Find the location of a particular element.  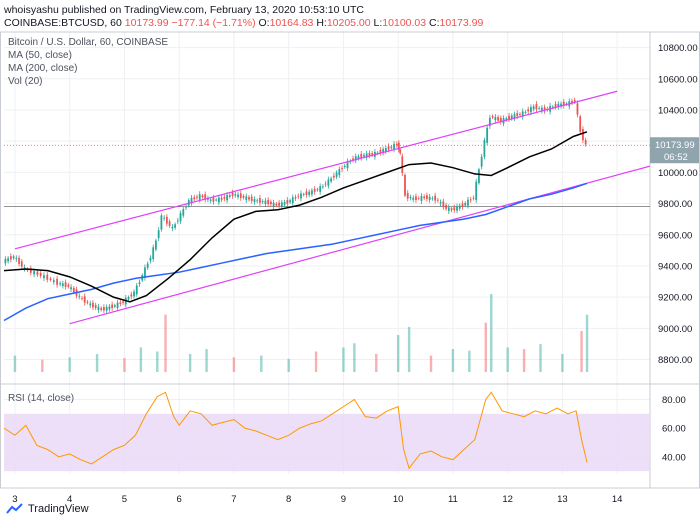

price-tick-label: 8800.00 is located at coordinates (675, 360).